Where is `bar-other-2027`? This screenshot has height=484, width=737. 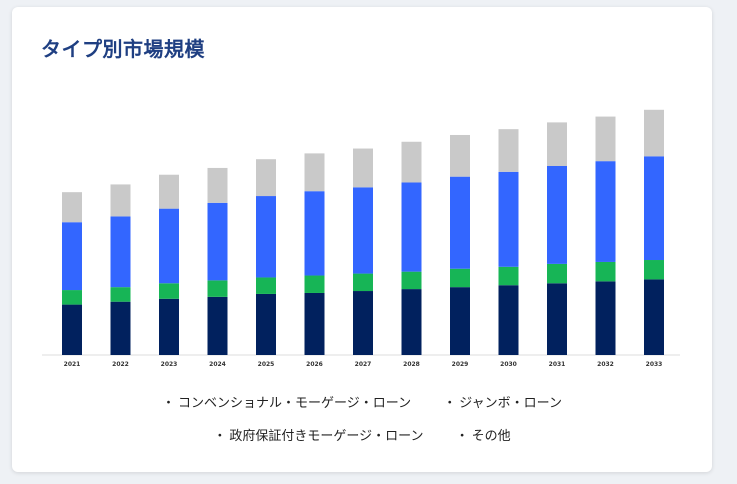
bar-other-2027 is located at coordinates (363, 168).